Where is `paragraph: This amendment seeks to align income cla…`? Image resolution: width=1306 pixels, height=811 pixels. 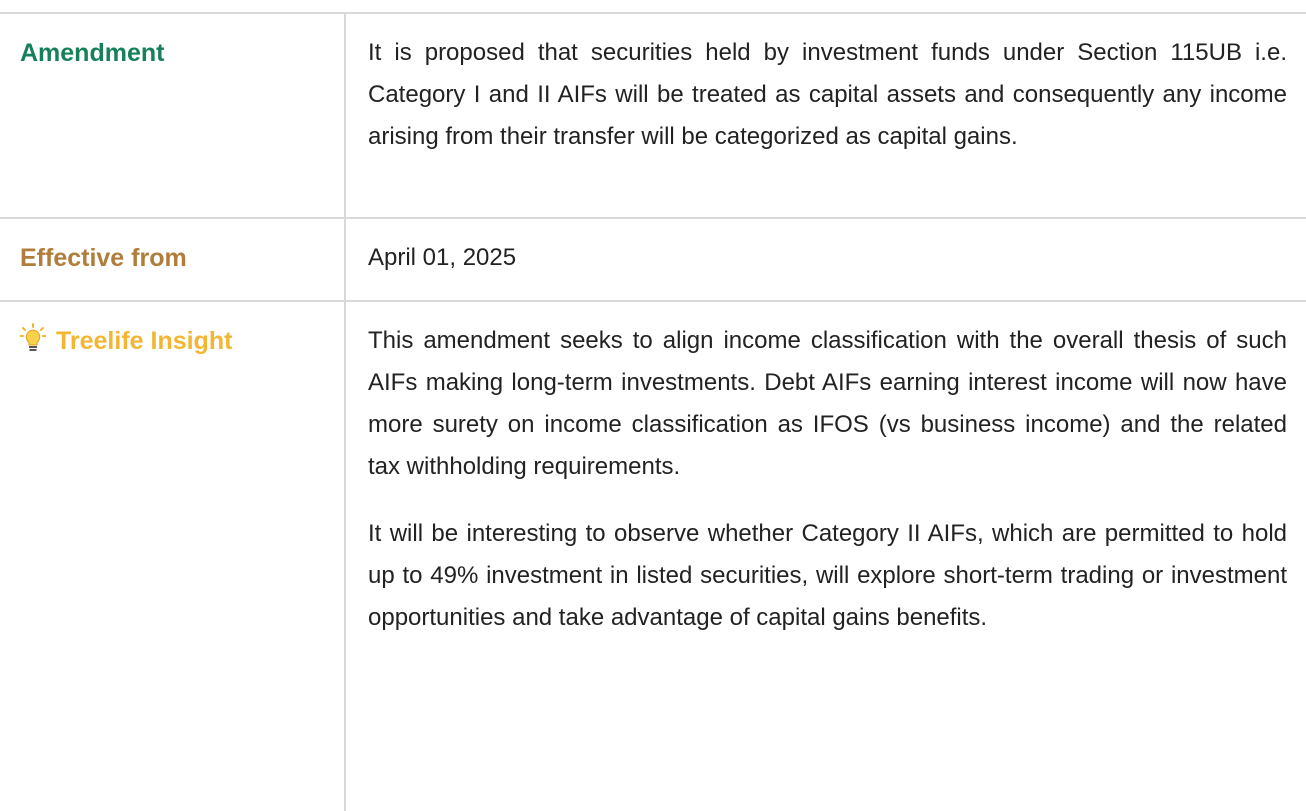
paragraph: This amendment seeks to align income cla… is located at coordinates (827, 403).